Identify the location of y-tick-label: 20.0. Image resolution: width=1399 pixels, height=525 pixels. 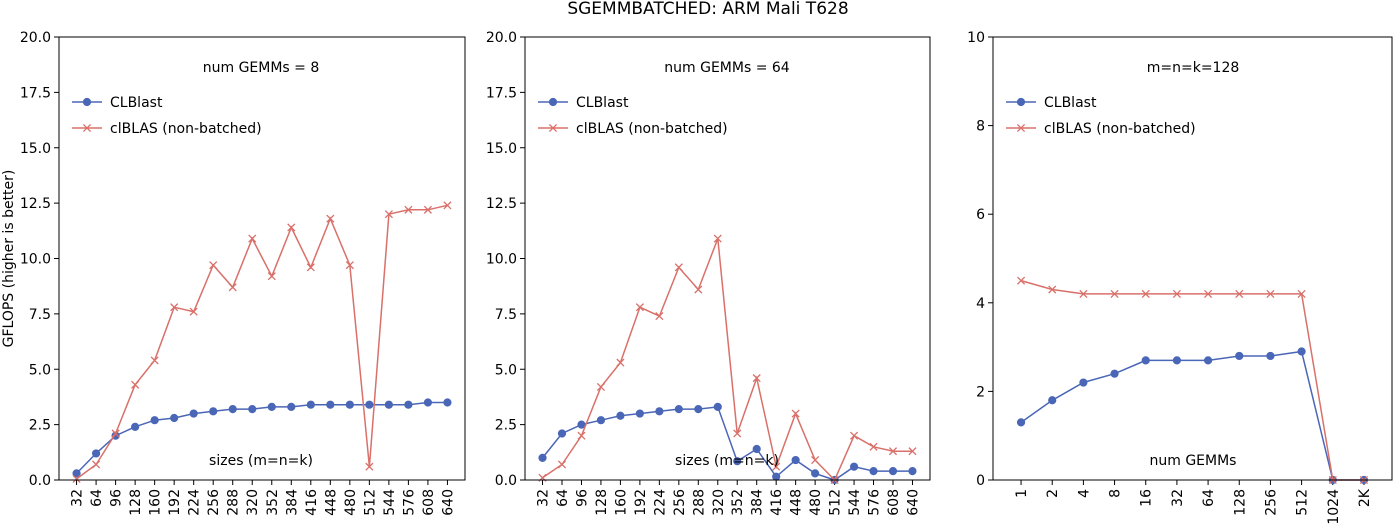
(35, 38).